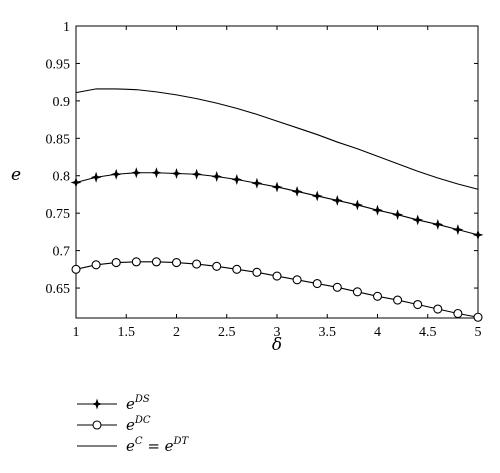 The image size is (500, 473). Describe the element at coordinates (176, 332) in the screenshot. I see `x-tick-label: 2` at that location.